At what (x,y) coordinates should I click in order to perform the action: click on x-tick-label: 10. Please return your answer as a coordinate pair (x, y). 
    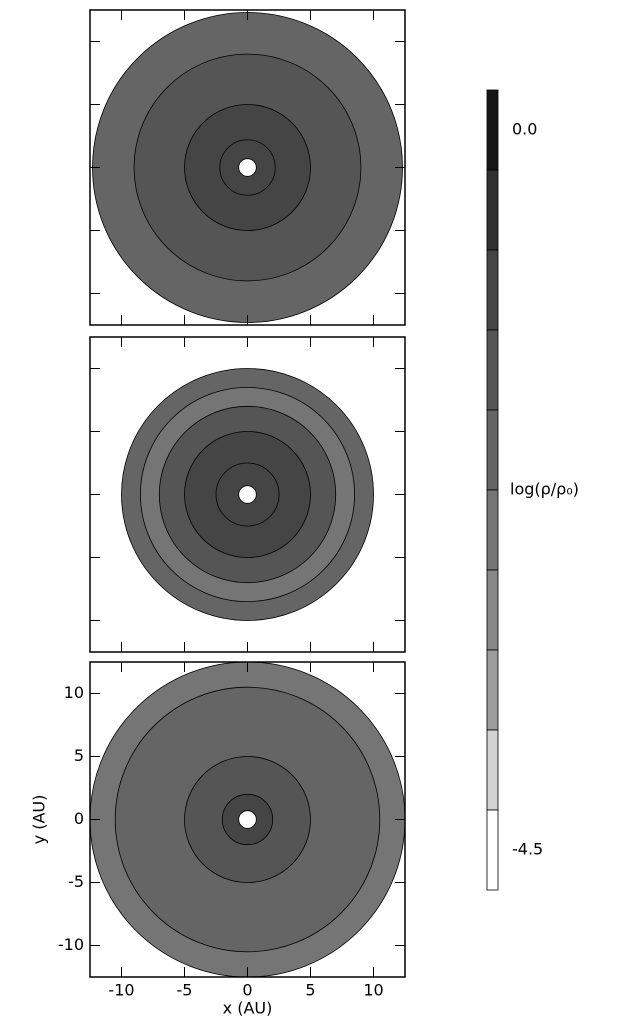
    Looking at the image, I should click on (373, 990).